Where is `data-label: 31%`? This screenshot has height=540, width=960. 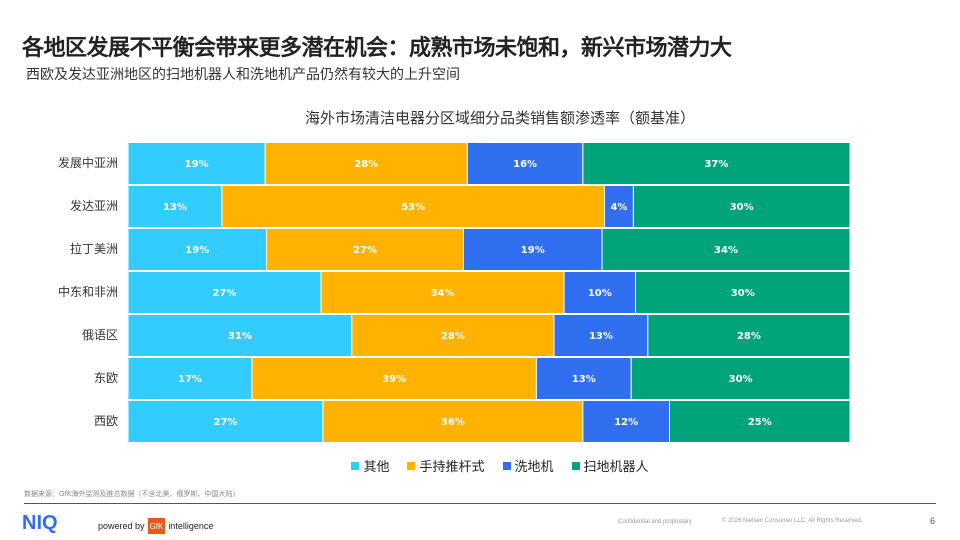 data-label: 31% is located at coordinates (240, 336).